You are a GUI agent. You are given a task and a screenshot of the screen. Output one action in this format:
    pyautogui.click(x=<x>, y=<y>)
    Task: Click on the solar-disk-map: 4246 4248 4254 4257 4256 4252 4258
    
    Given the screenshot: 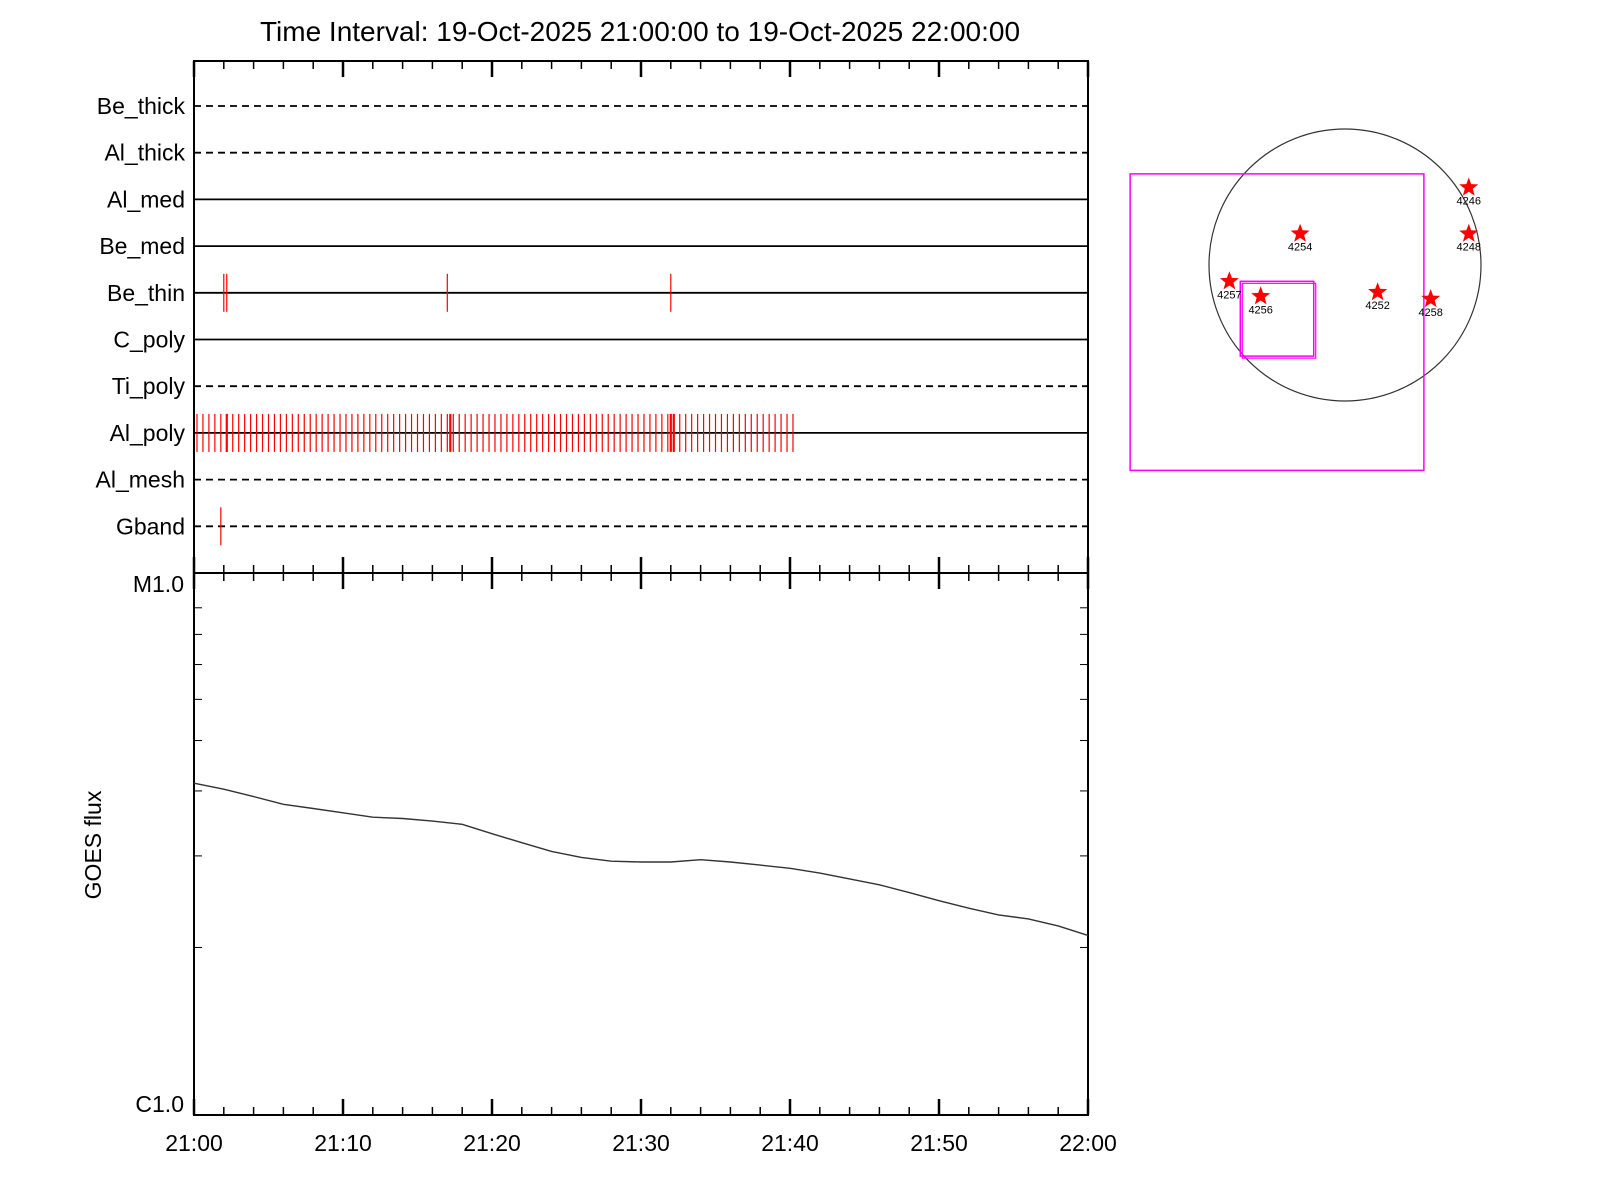 What is the action you would take?
    pyautogui.click(x=1305, y=300)
    